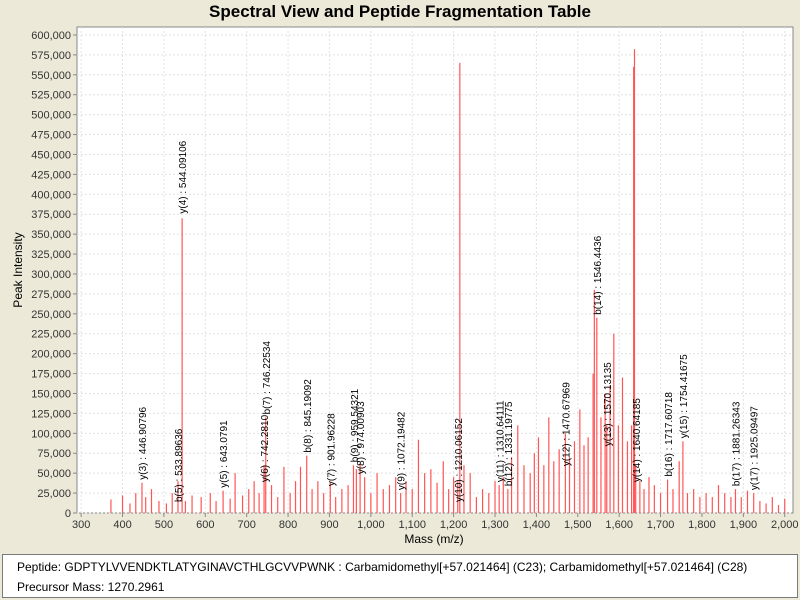  I want to click on y-tick-label: 550,000, so click(51, 76).